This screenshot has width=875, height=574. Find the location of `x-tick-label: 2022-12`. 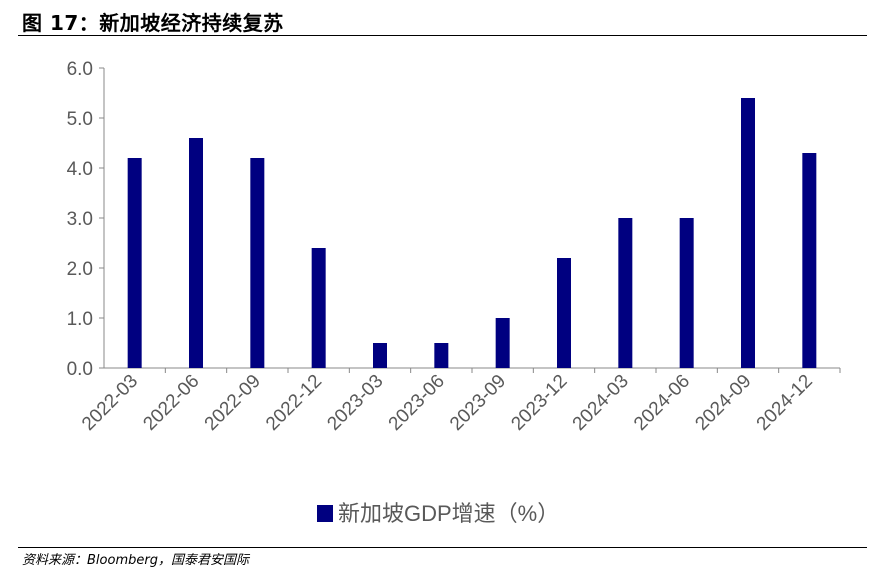

x-tick-label: 2022-12 is located at coordinates (294, 403).